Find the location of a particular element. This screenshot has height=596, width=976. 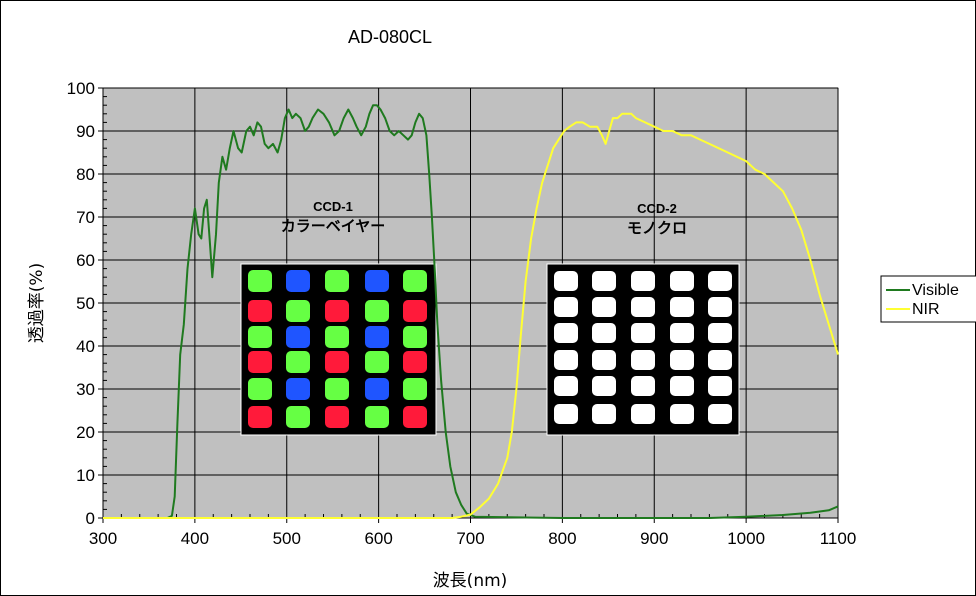

y-tick-label: 100 is located at coordinates (81, 88).